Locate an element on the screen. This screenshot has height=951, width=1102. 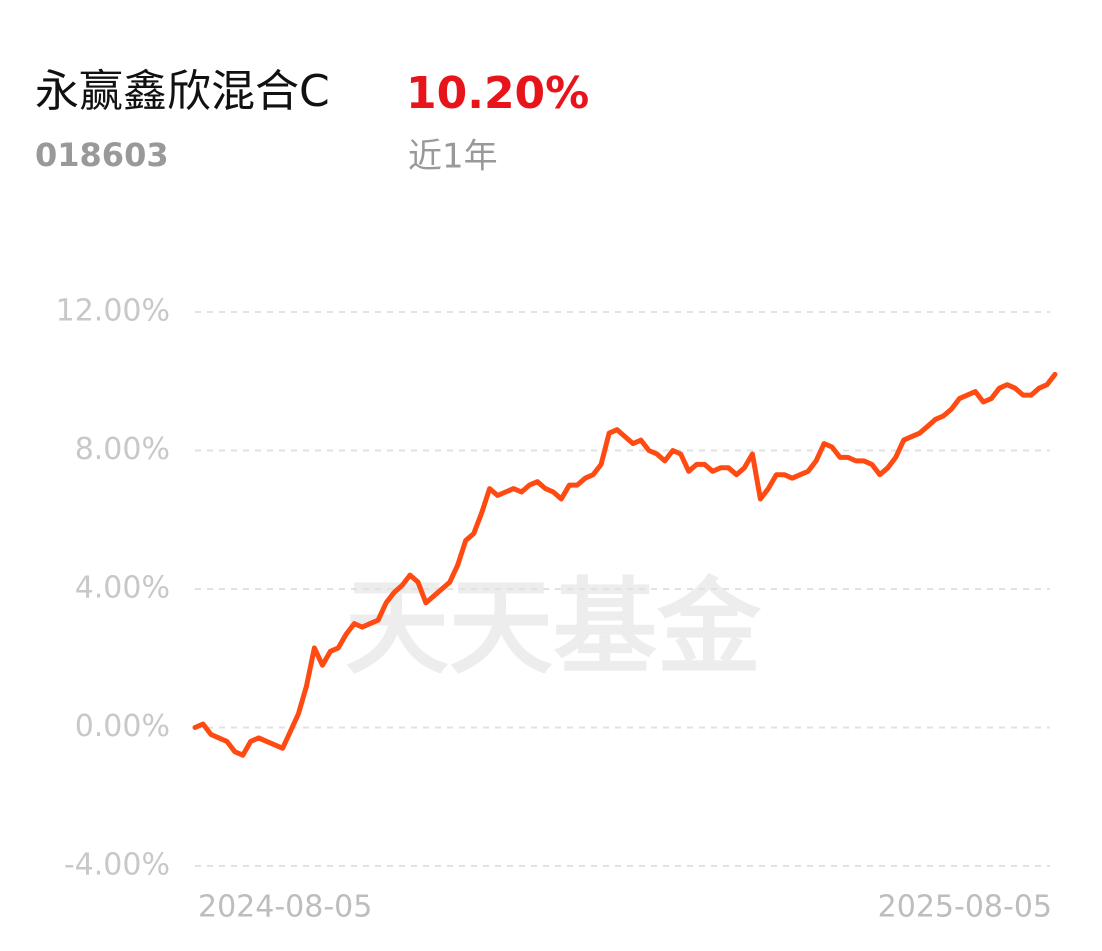
y-tick-label: 12.00% is located at coordinates (113, 311).